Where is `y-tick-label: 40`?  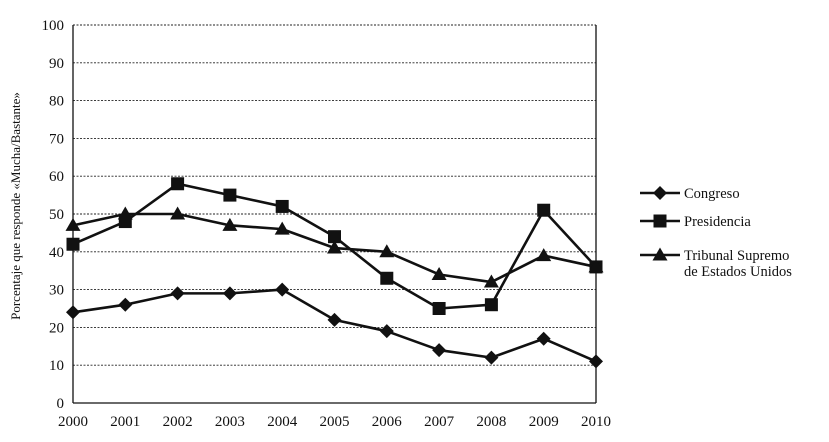
y-tick-label: 40 is located at coordinates (56, 253).